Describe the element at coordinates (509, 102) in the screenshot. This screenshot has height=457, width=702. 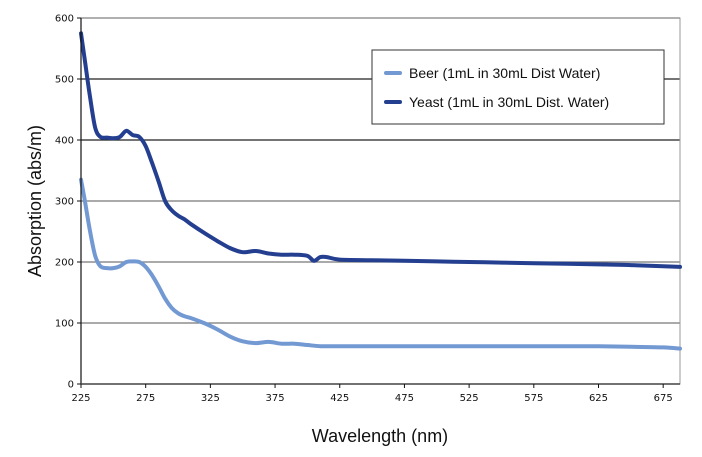
I see `legend-label-yeast: Yeast (1mL in 30mL Dist. Water)` at that location.